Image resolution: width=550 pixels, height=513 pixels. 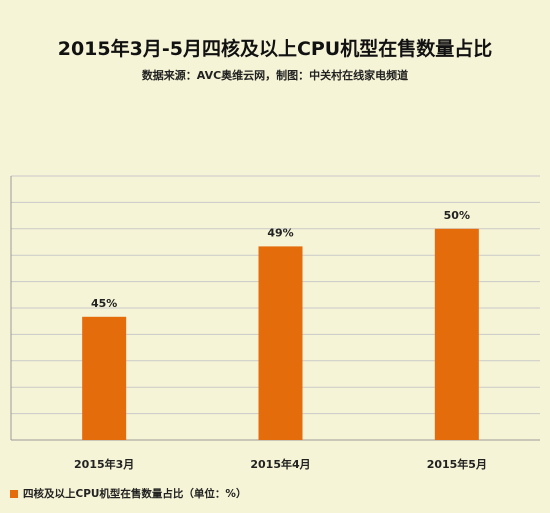 What do you see at coordinates (280, 464) in the screenshot?
I see `x-tick-label: 2015年4月` at bounding box center [280, 464].